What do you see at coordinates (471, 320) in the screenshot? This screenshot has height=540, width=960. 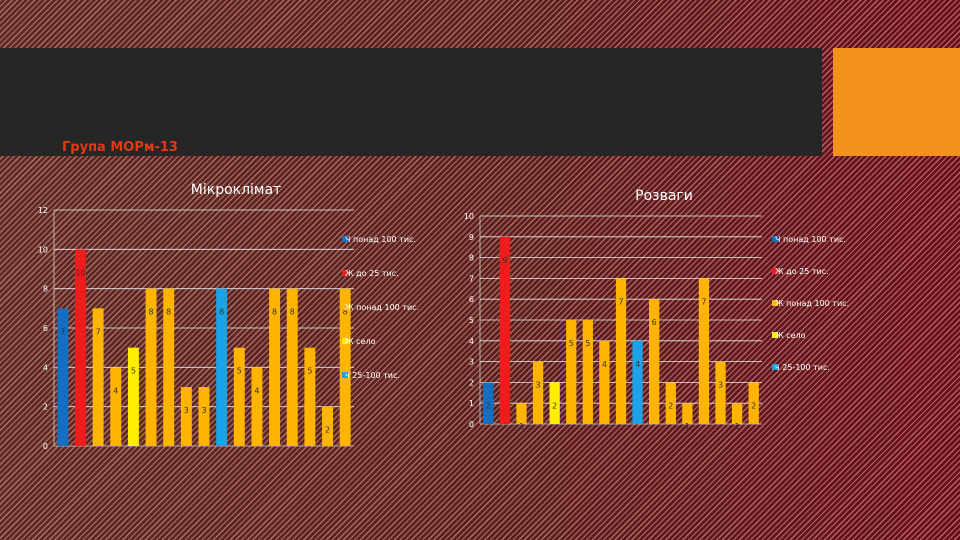 I see `y-tick-label: 5` at bounding box center [471, 320].